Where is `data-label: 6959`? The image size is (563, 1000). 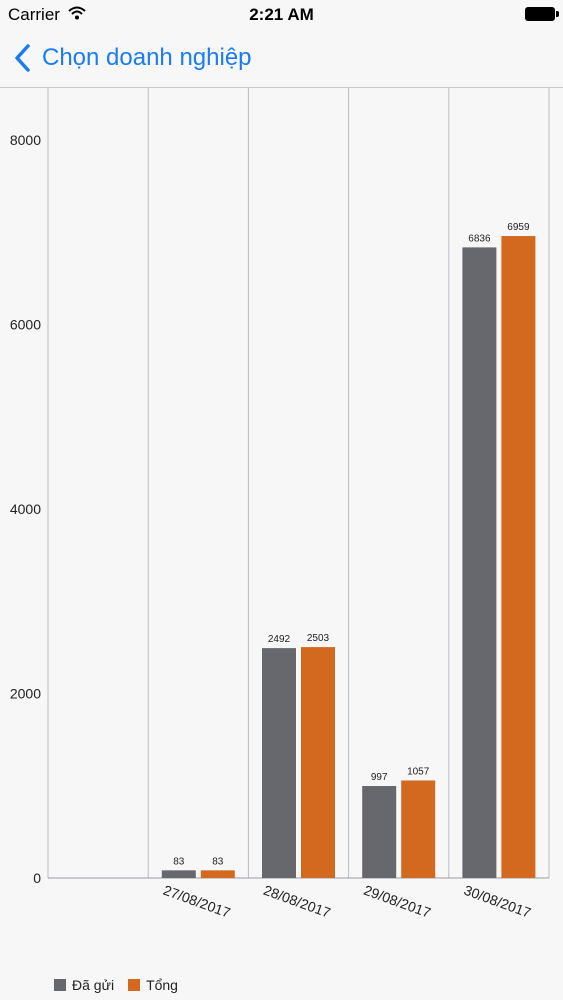
data-label: 6959 is located at coordinates (518, 227).